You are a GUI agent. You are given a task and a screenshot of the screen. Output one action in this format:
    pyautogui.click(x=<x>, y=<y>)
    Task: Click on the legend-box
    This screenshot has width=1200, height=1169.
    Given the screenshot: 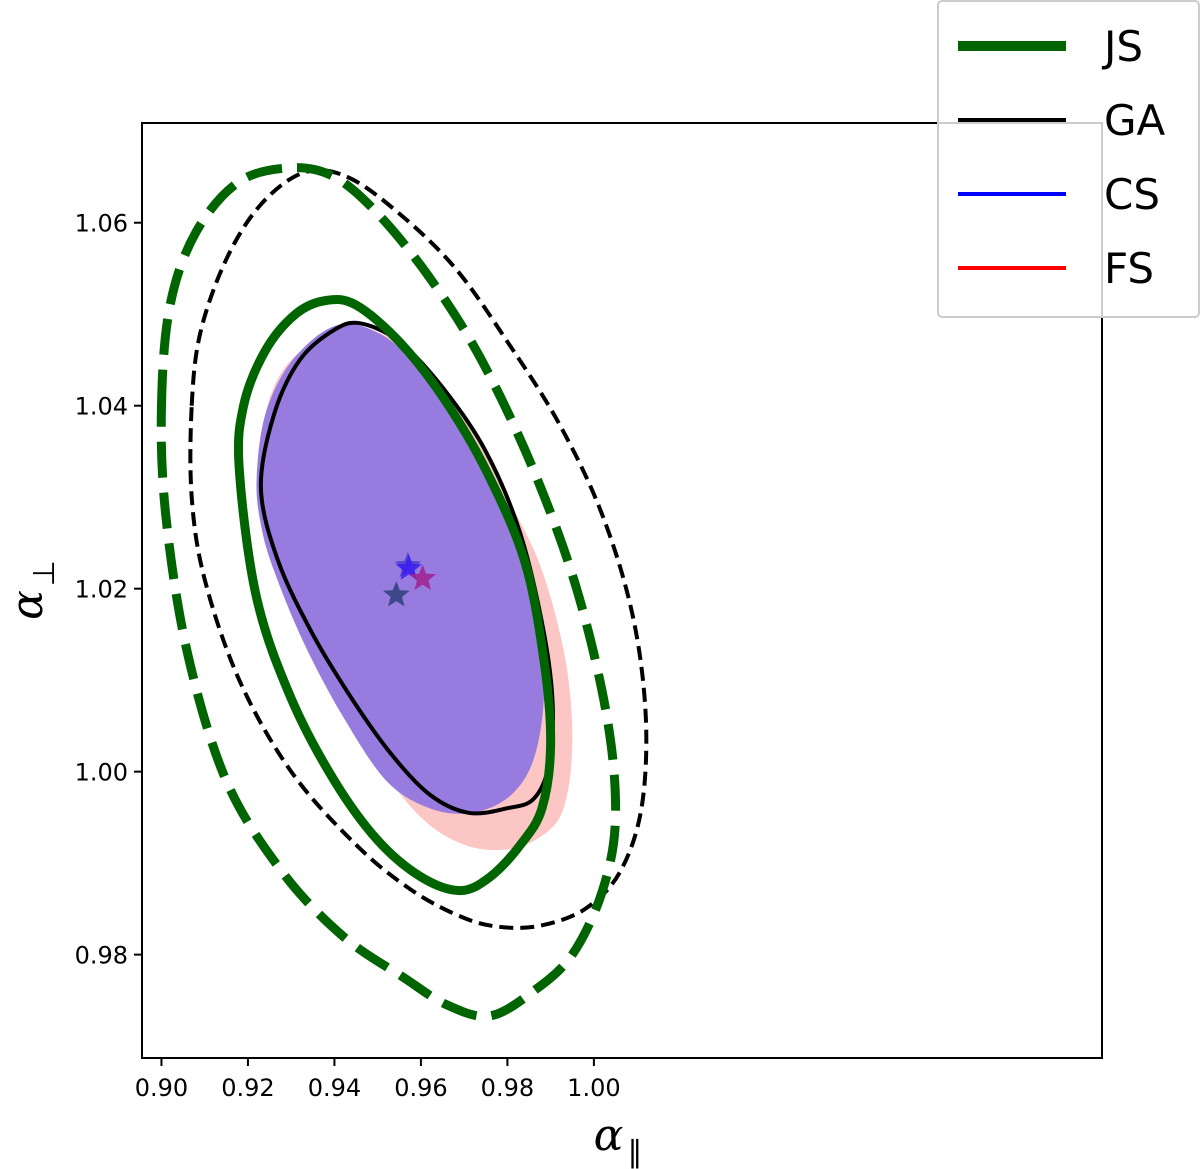 What is the action you would take?
    pyautogui.click(x=1068, y=159)
    